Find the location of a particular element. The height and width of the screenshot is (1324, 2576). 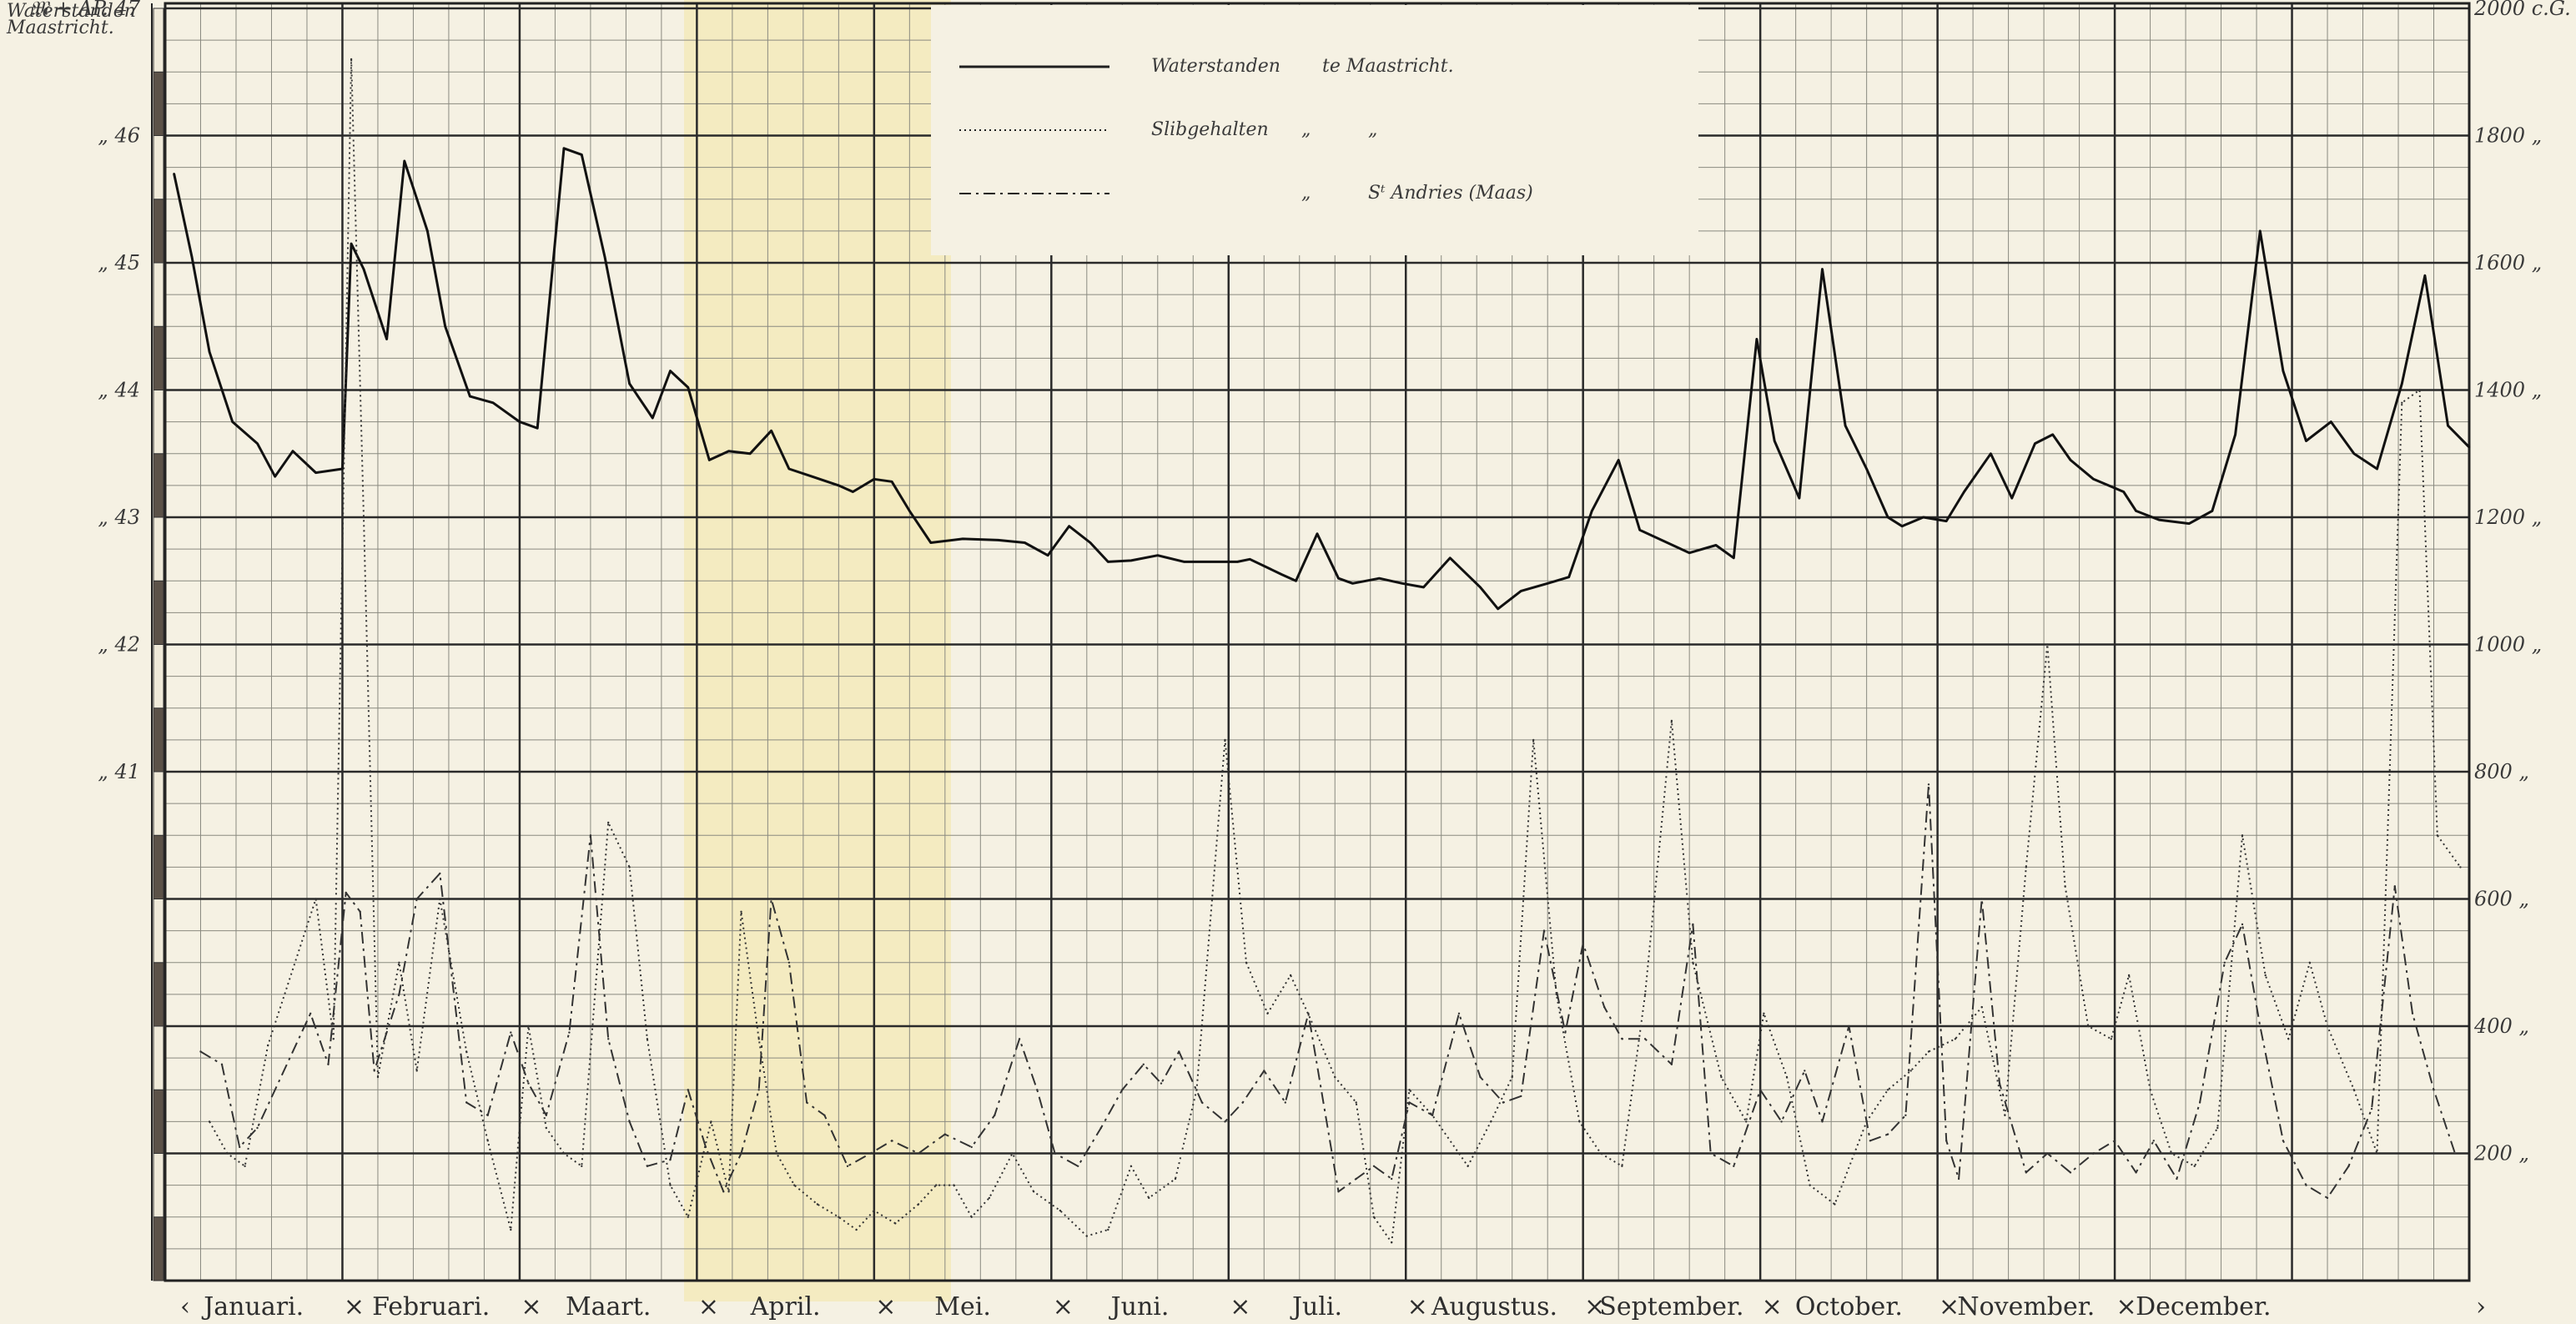

right-tick-label: 1200 „ is located at coordinates (2508, 518).